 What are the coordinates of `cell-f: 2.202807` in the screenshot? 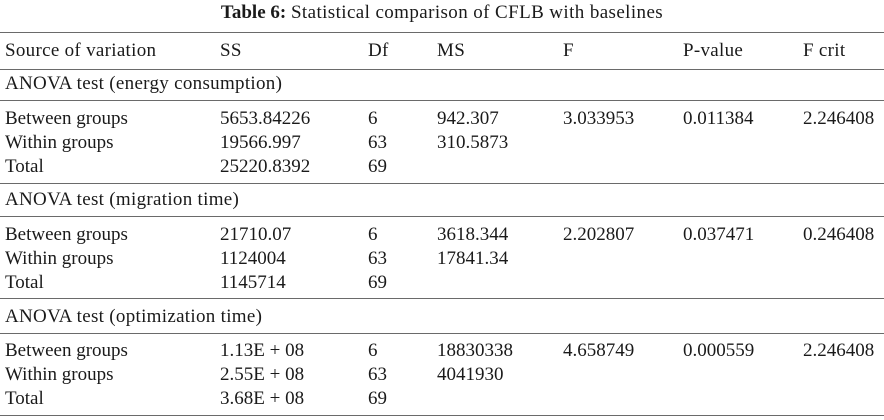 It's located at (599, 234).